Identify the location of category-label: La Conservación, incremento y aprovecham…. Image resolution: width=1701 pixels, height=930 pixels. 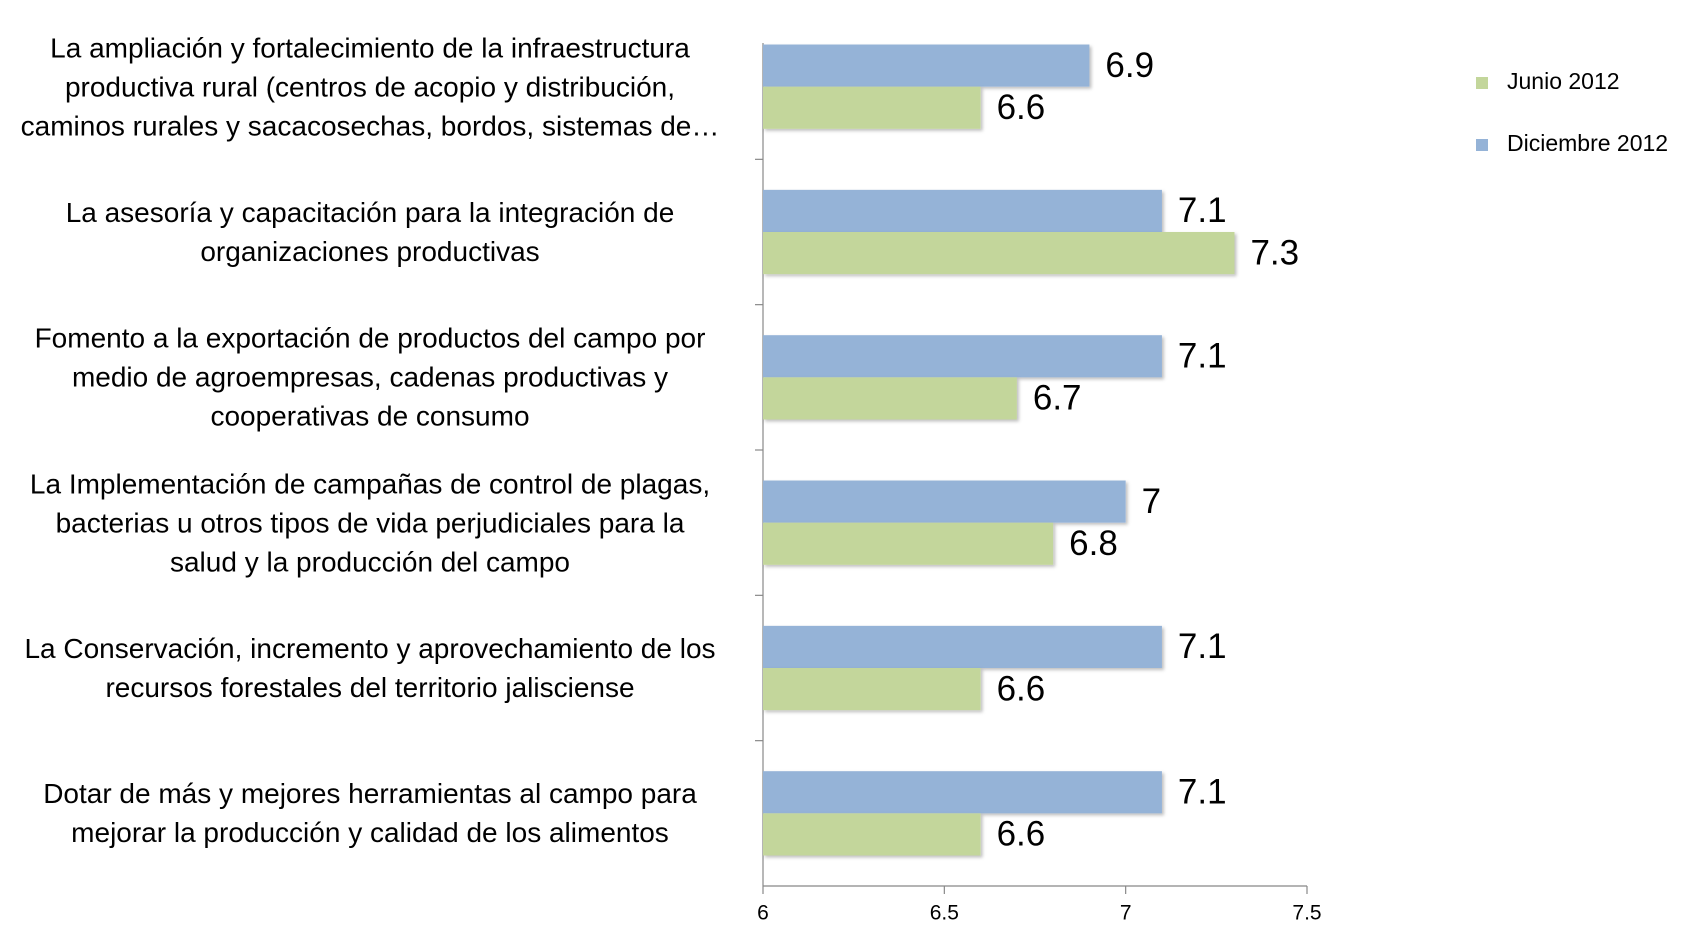
(370, 668).